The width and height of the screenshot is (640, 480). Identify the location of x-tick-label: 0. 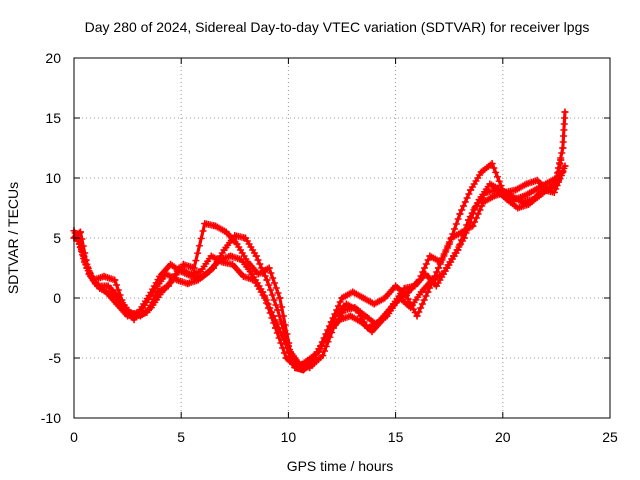
(74, 437).